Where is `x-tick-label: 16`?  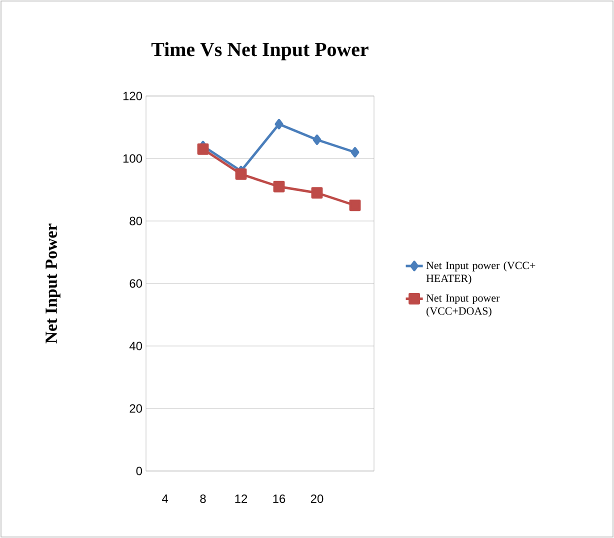
x-tick-label: 16 is located at coordinates (279, 498).